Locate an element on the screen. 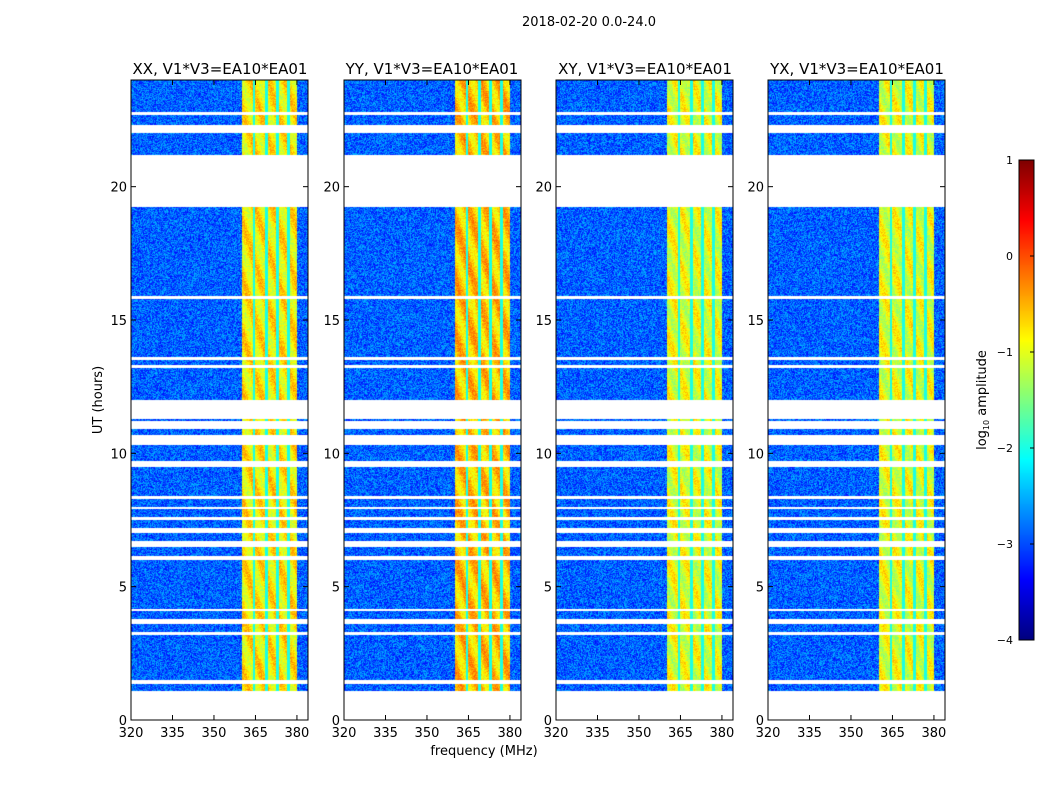 This screenshot has height=800, width=1050. colorbar-tick-label: −1 is located at coordinates (1005, 352).